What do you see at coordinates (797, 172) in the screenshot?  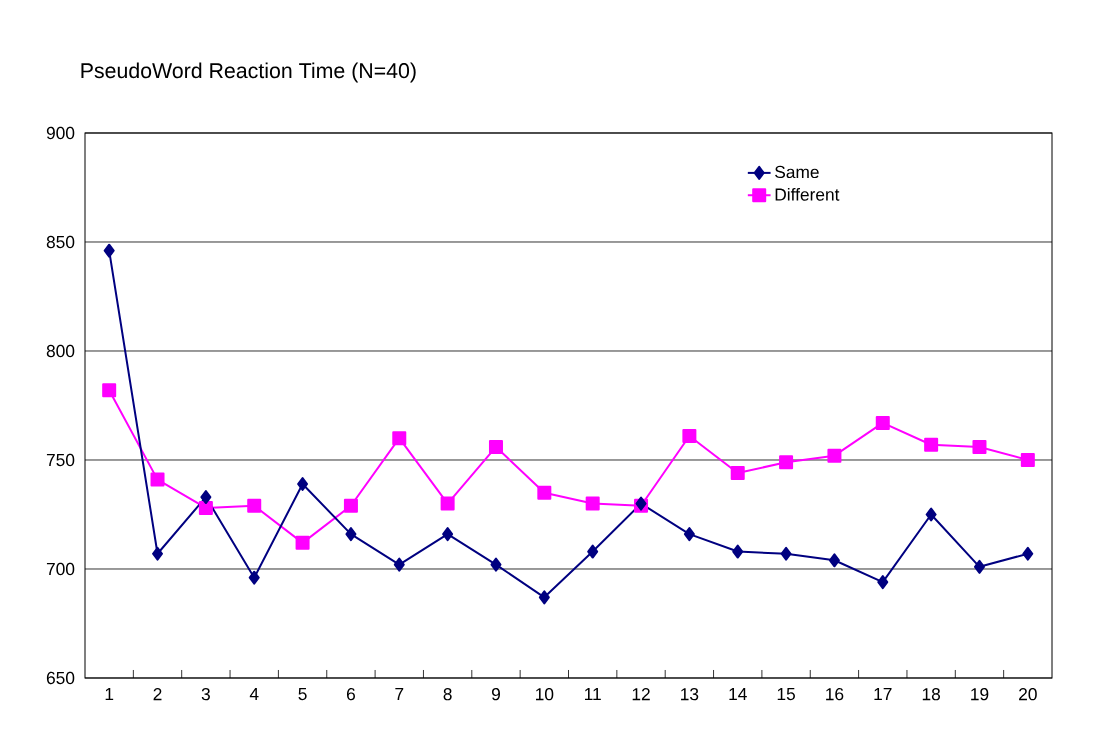 I see `legend-label: Same` at bounding box center [797, 172].